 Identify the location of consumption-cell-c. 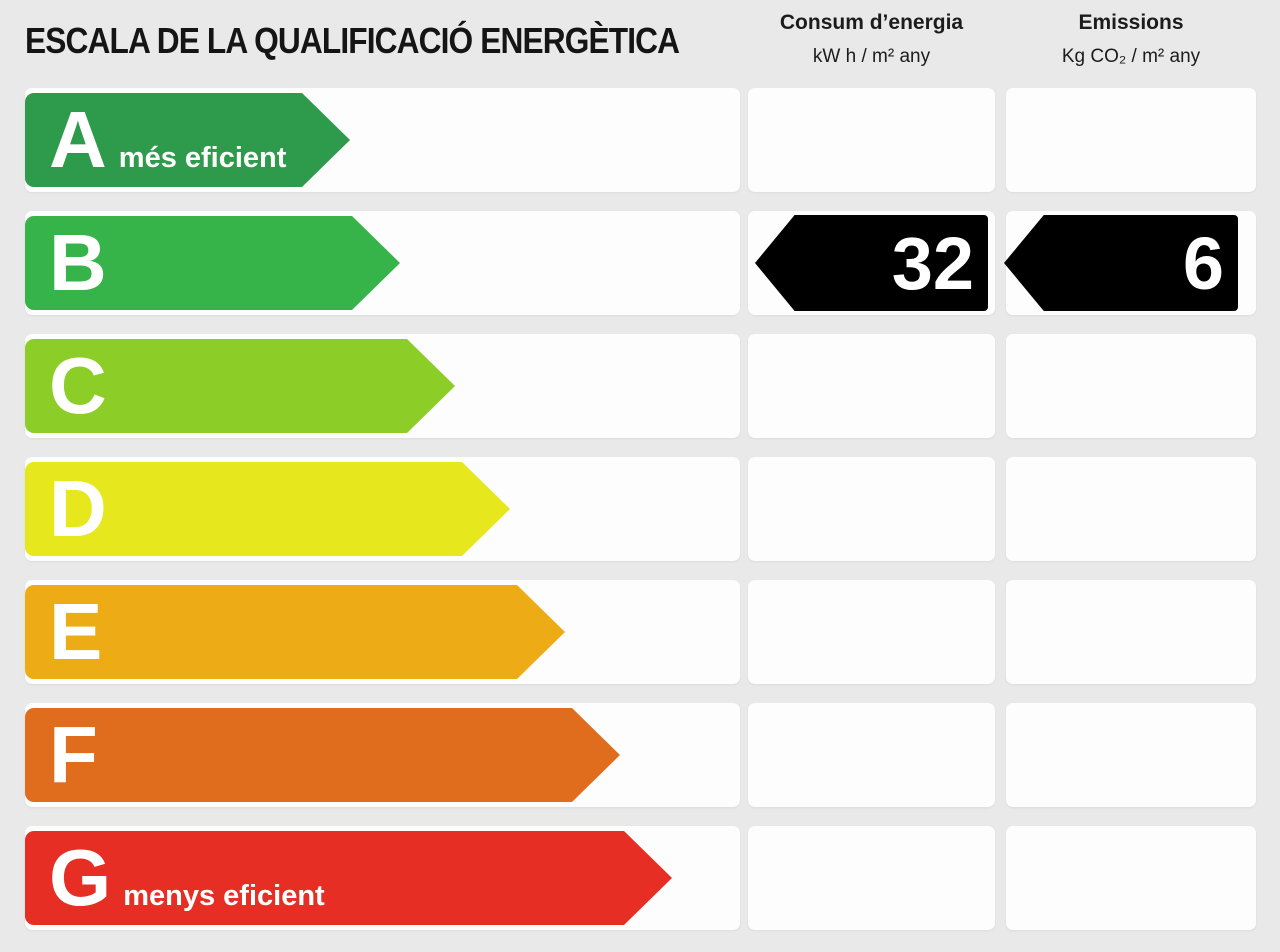
(871, 386).